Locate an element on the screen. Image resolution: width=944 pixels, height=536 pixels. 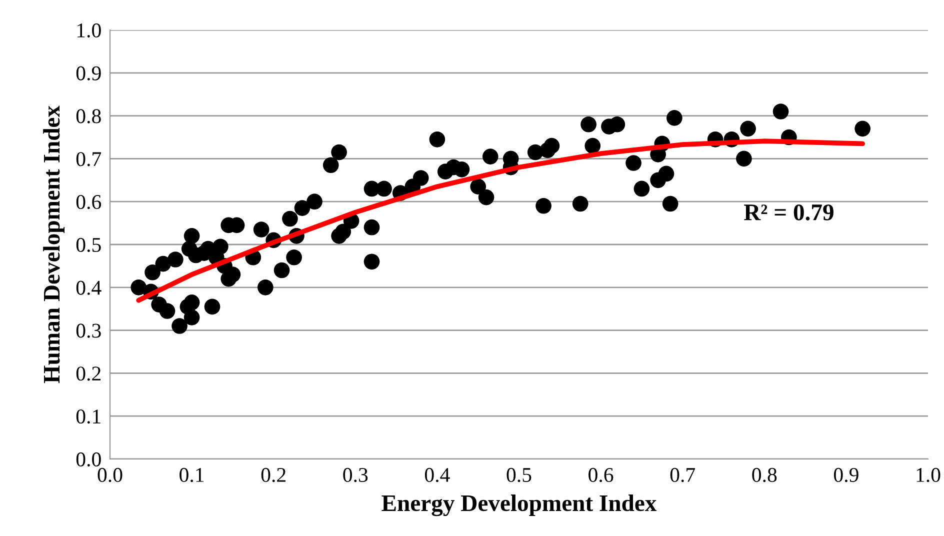
x-tick-label: 0.9 is located at coordinates (846, 475).